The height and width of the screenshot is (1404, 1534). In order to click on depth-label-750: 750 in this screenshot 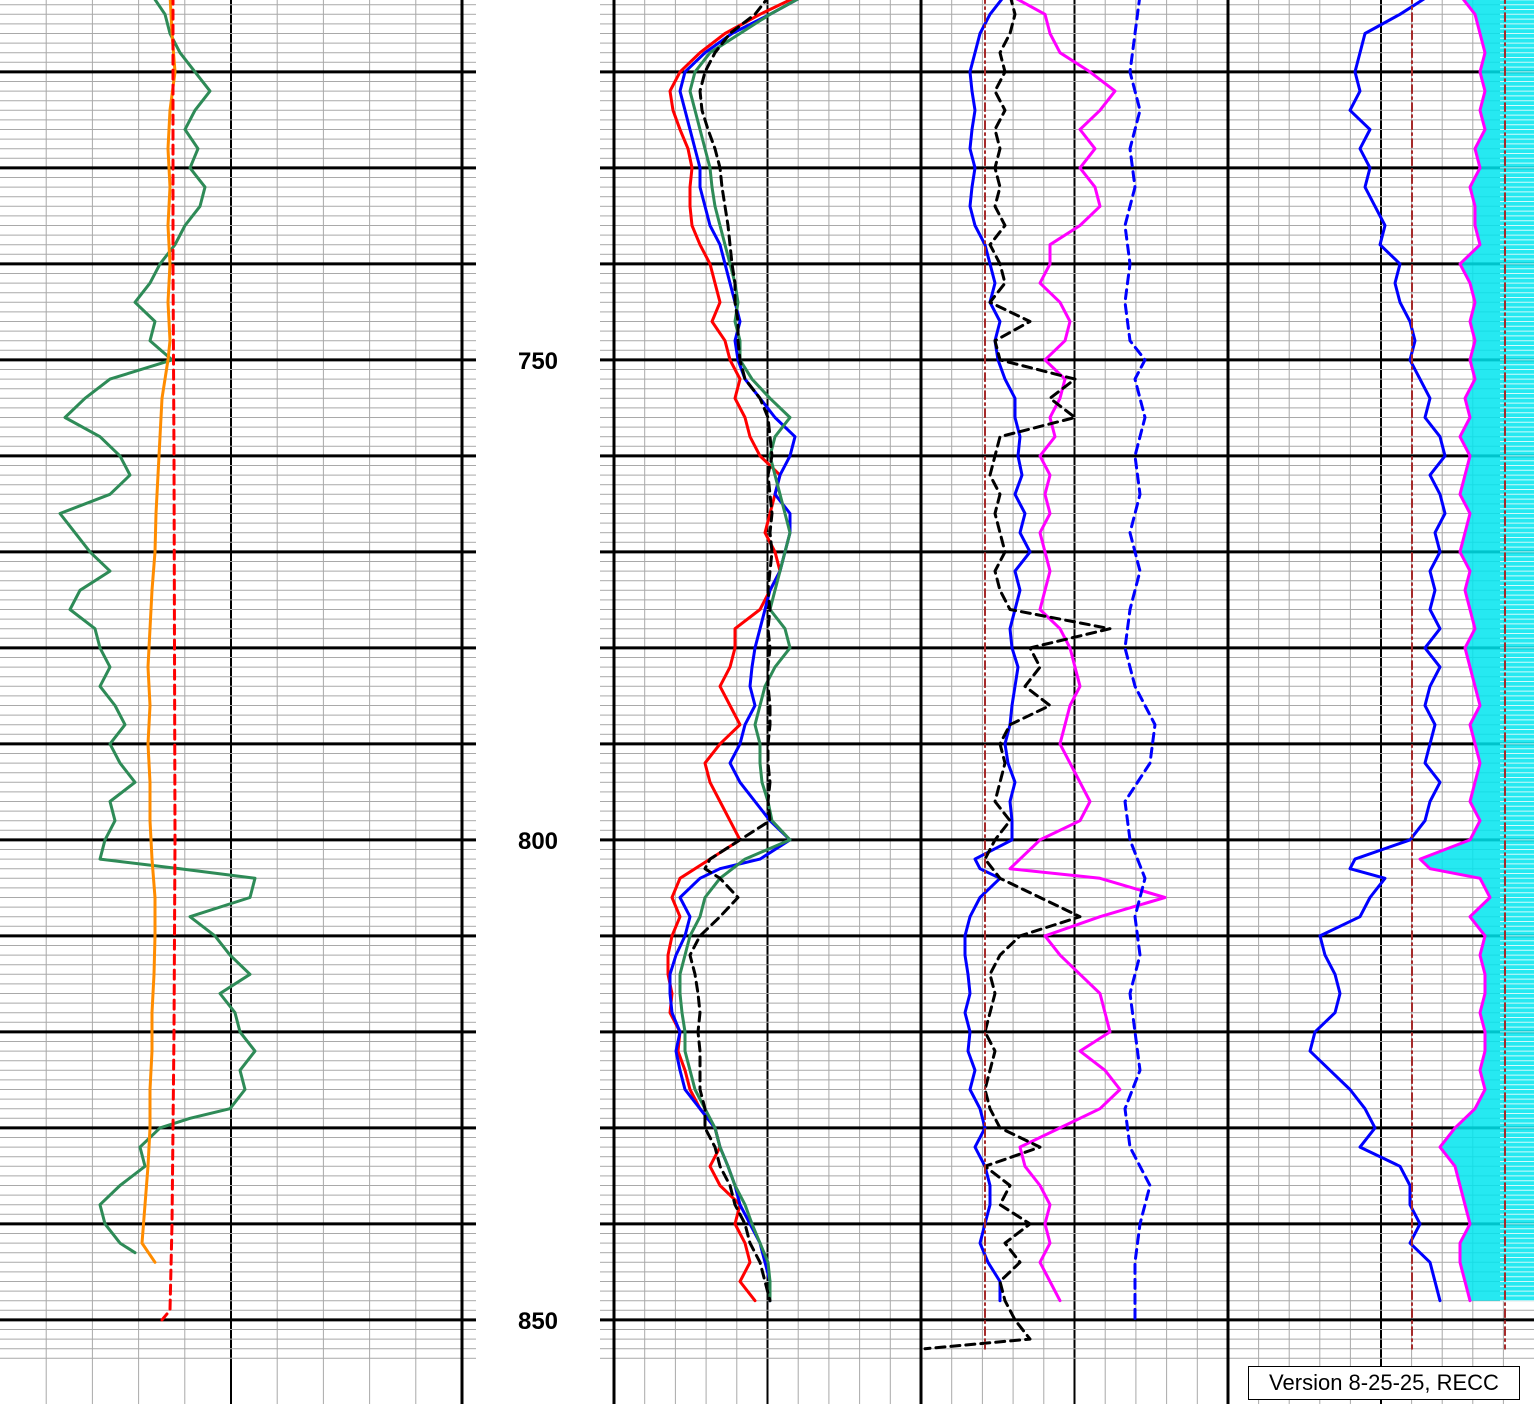, I will do `click(538, 361)`.